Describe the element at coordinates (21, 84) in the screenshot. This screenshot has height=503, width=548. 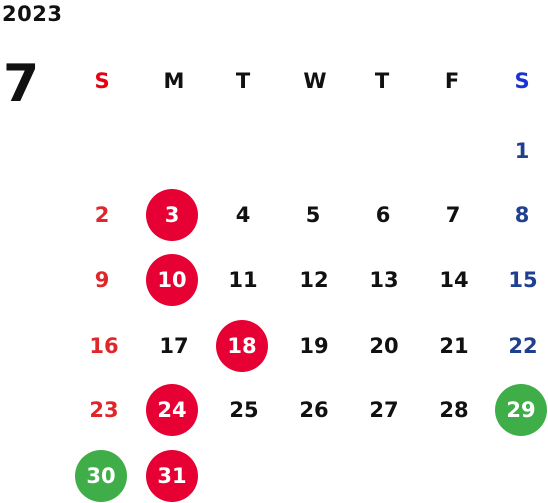
I see `month-label: 7` at that location.